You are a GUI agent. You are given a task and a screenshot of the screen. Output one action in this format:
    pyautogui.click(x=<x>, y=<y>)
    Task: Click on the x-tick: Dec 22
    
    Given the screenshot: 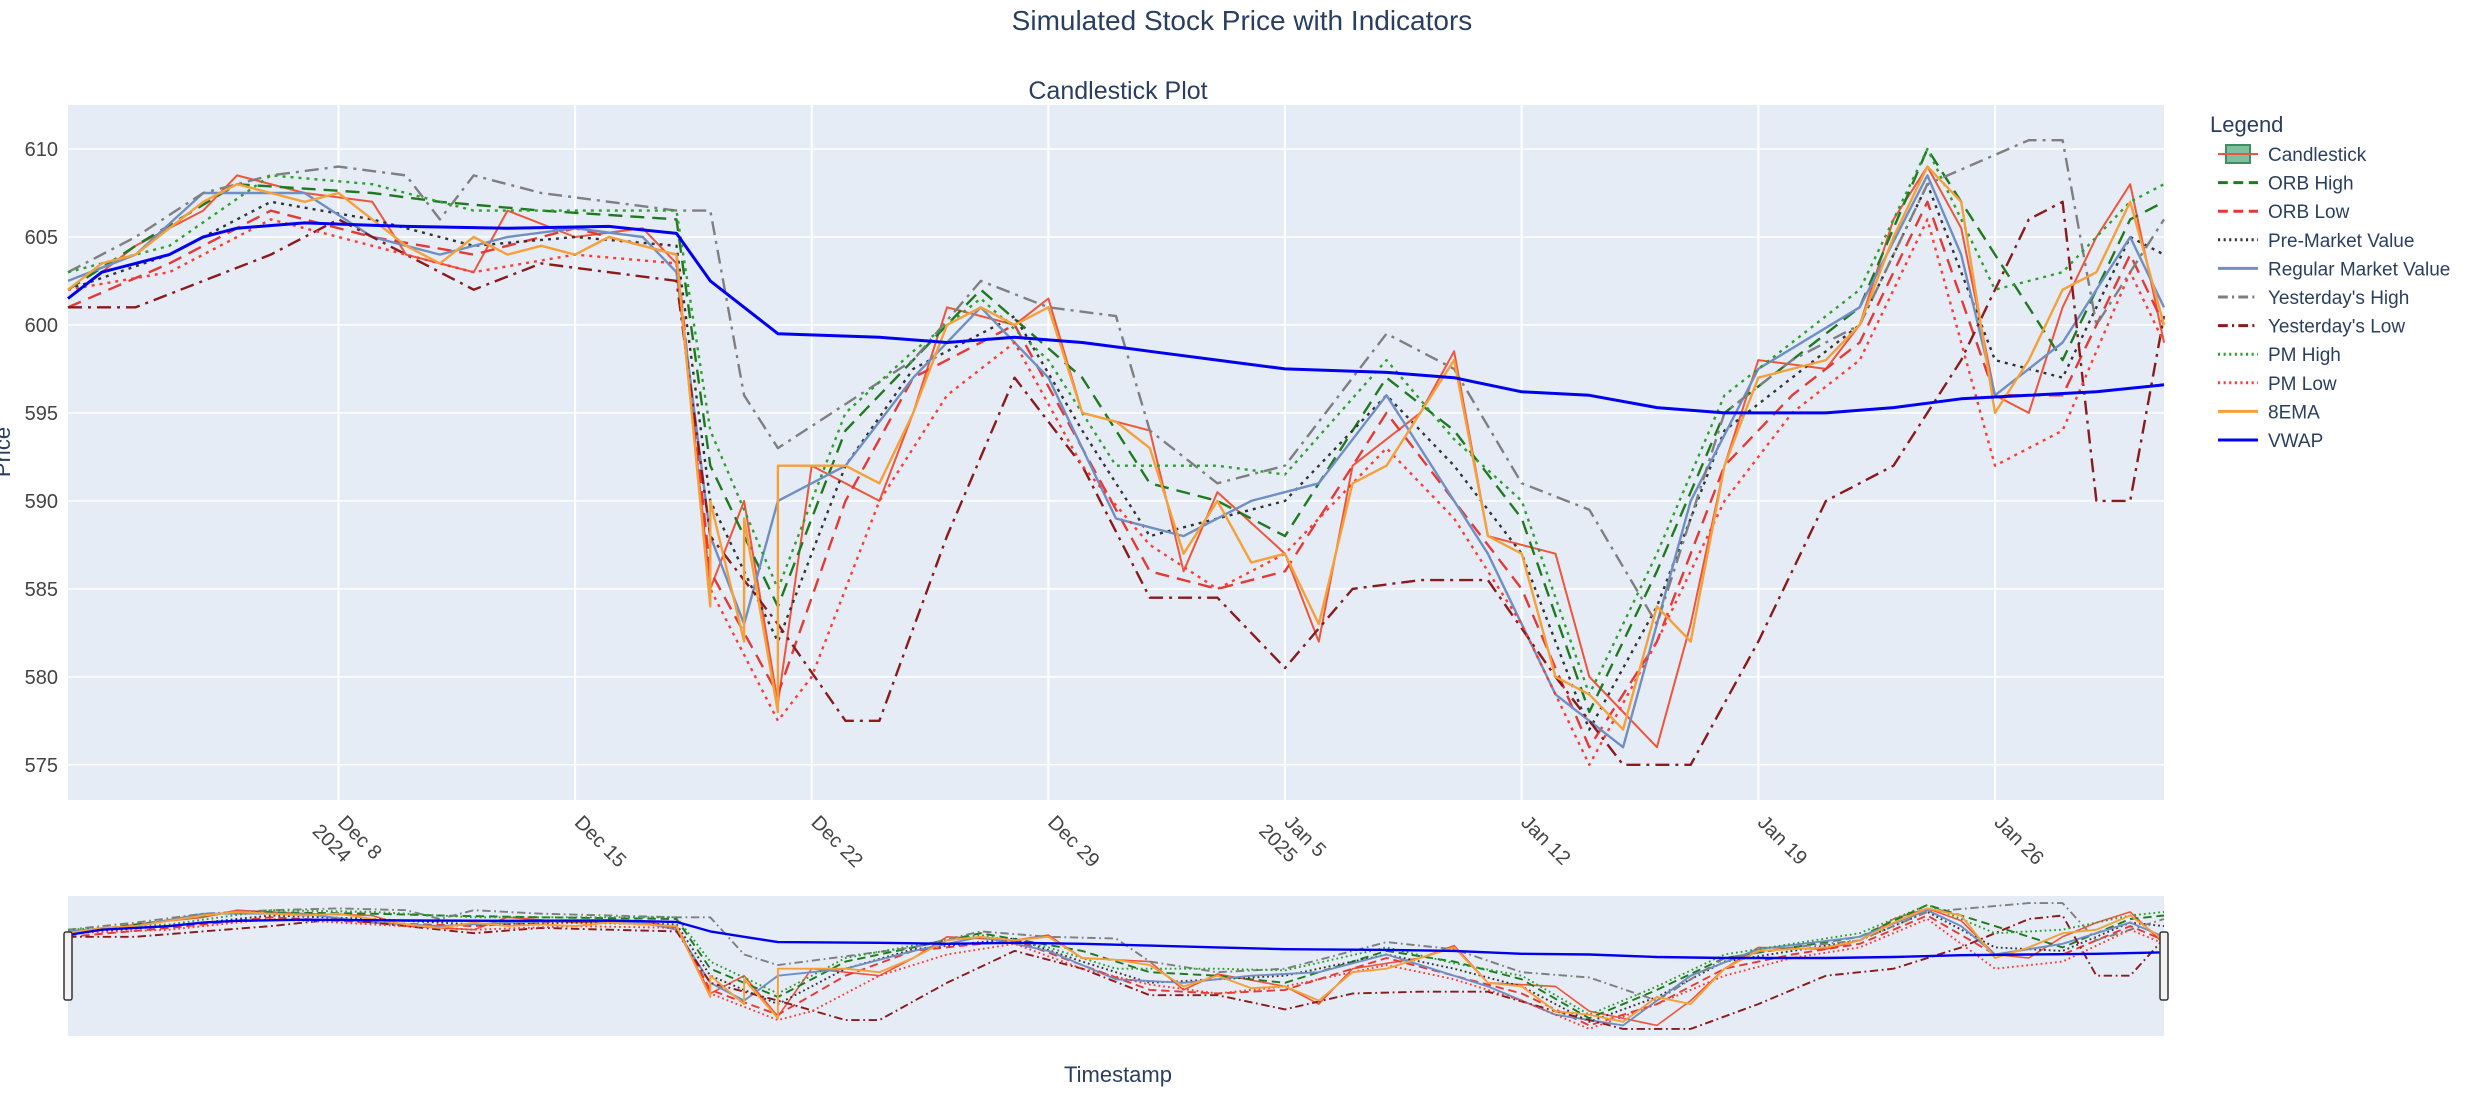 What is the action you would take?
    pyautogui.click(x=837, y=842)
    